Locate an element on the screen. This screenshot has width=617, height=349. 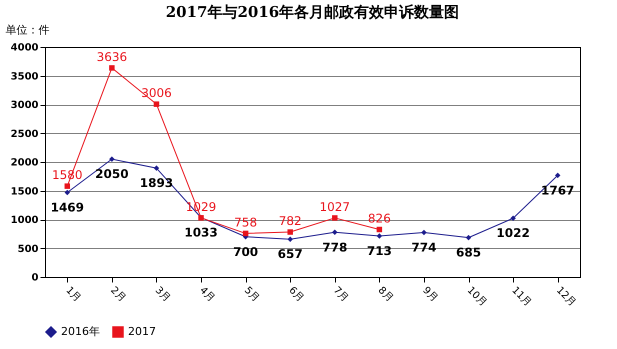
x-tick-label: 9月 is located at coordinates (430, 294).